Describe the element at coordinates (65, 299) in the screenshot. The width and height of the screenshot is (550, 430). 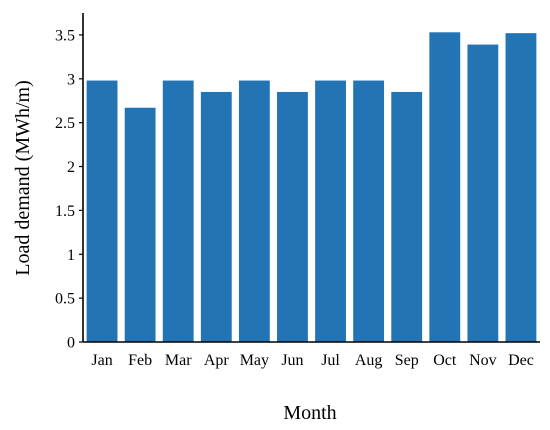
I see `y-tick-label: 0.5` at that location.